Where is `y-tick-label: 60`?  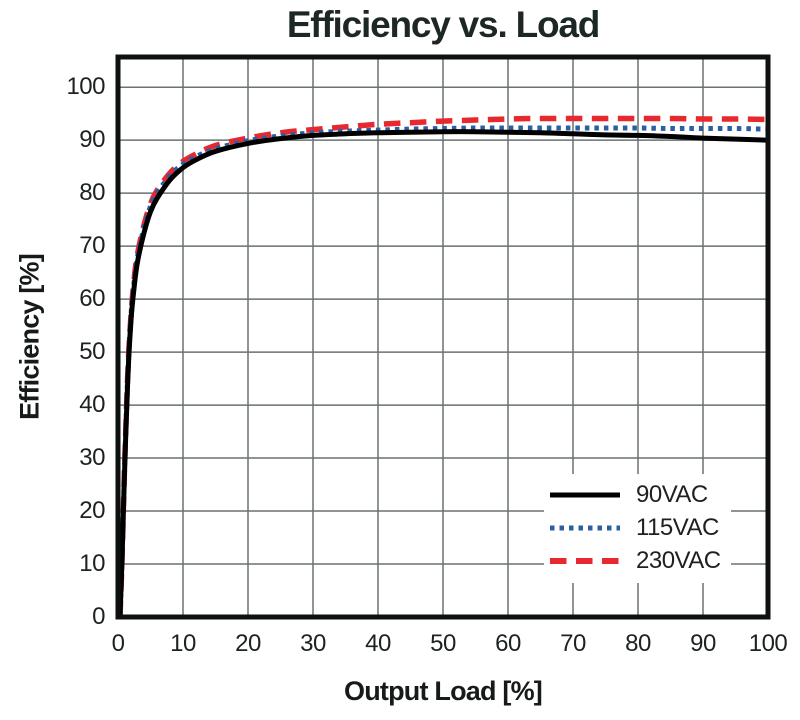
y-tick-label: 60 is located at coordinates (92, 299).